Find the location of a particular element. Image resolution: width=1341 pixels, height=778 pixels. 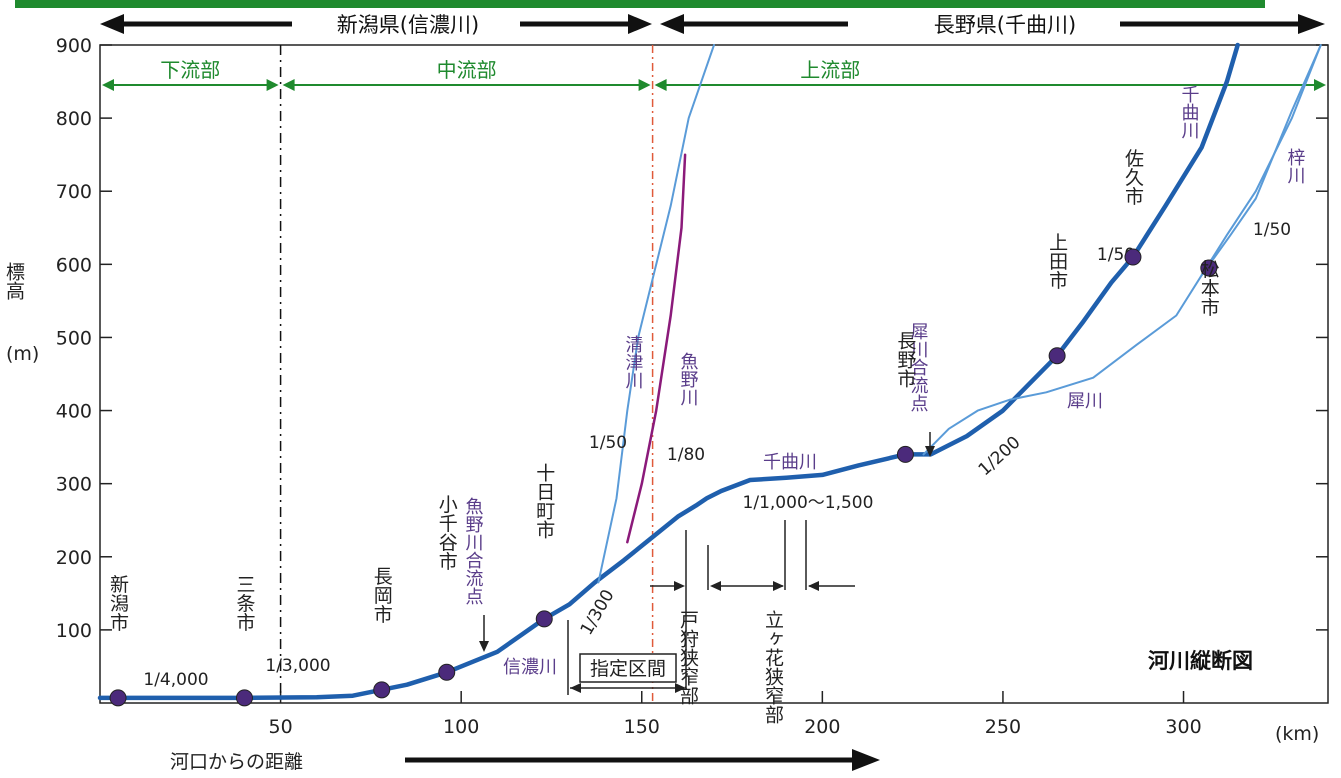

prefecture-header: 新潟県(信濃川) 長野県(千曲川) is located at coordinates (712, 25).